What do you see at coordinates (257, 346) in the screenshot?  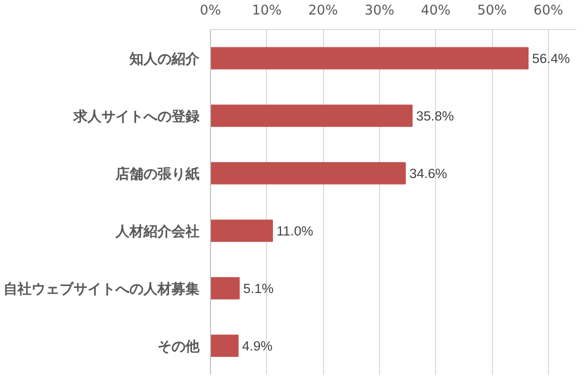 I see `data-label: 4.9%` at bounding box center [257, 346].